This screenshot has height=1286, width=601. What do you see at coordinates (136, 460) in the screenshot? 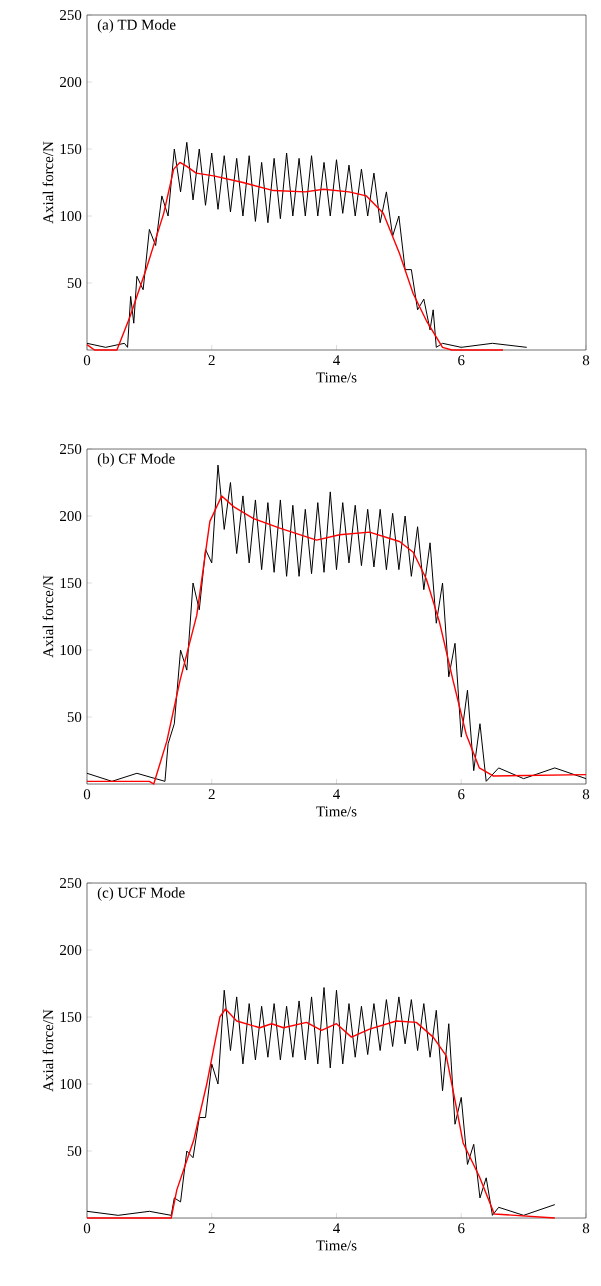
I see `chart-title: (b) CF Mode` at bounding box center [136, 460].